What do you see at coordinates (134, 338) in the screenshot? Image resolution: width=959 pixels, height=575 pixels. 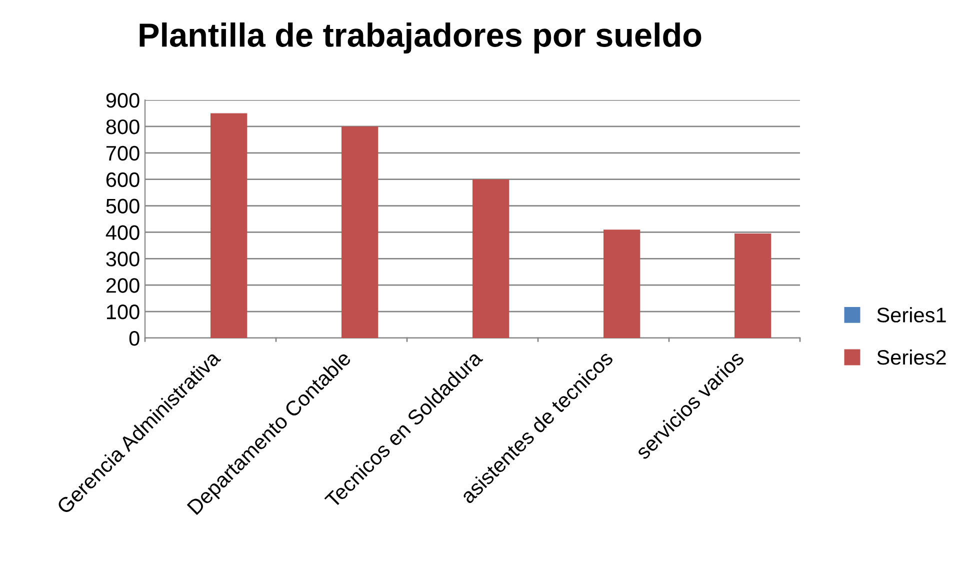 I see `y-tick-label: 0` at bounding box center [134, 338].